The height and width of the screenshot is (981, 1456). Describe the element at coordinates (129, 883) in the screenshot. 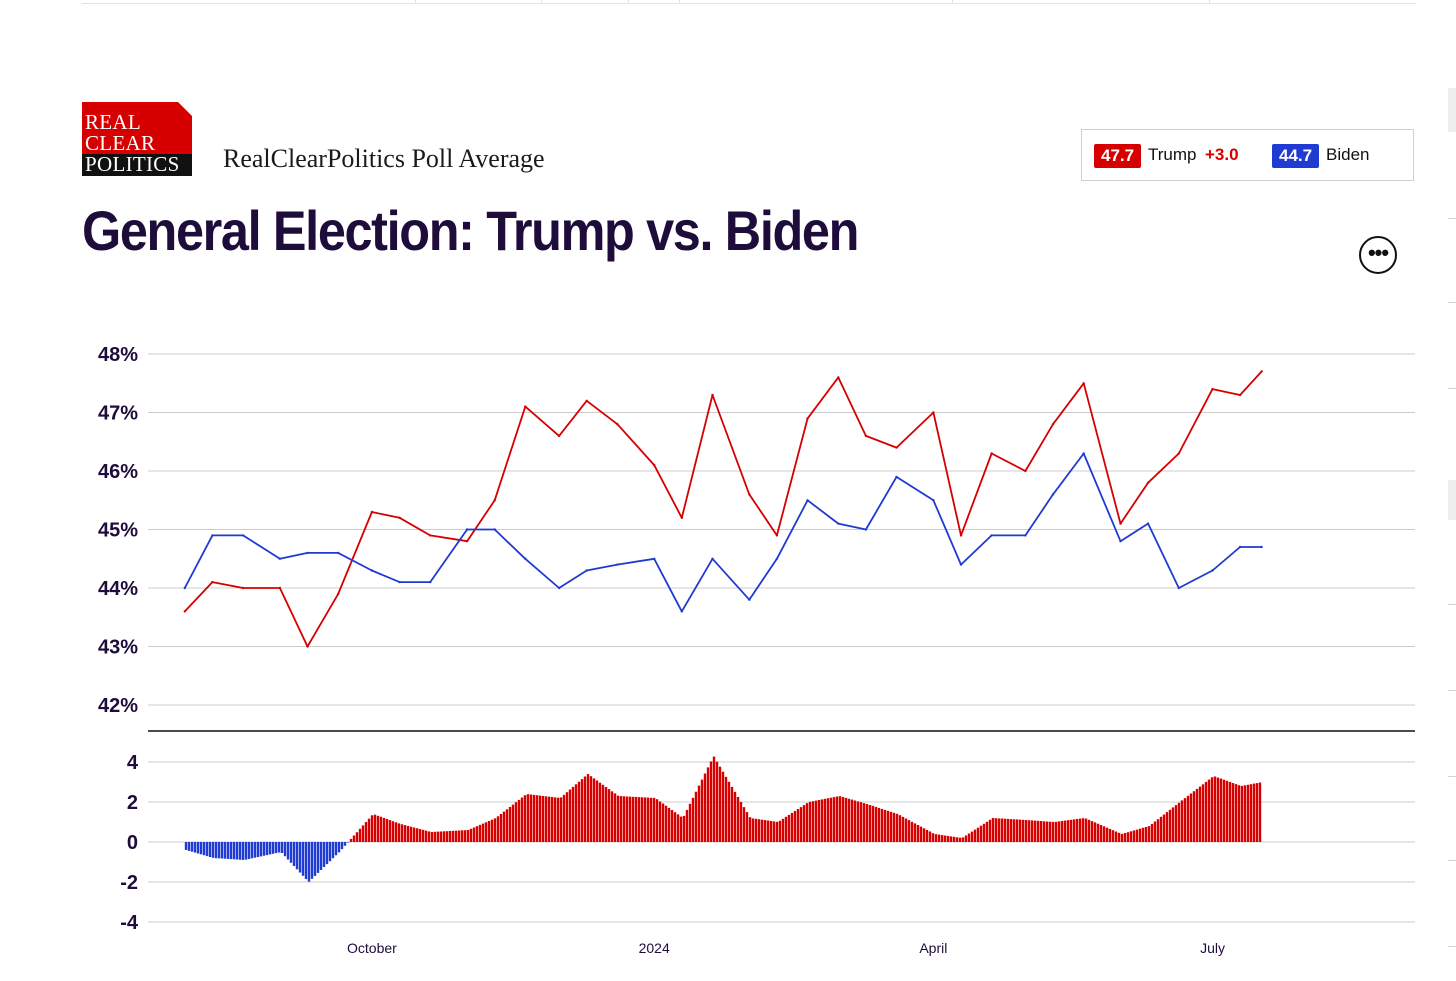

I see `spread-tick-label: -2` at that location.